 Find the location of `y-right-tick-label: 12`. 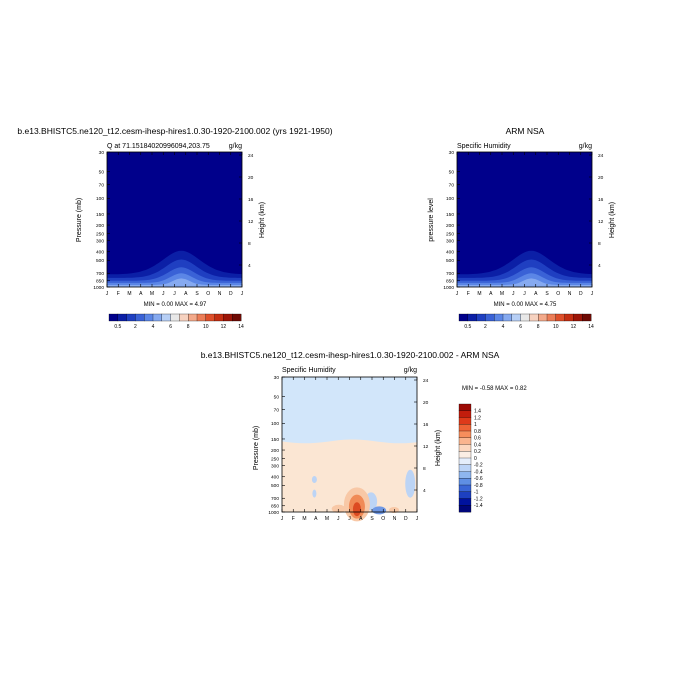

y-right-tick-label: 12 is located at coordinates (601, 222).